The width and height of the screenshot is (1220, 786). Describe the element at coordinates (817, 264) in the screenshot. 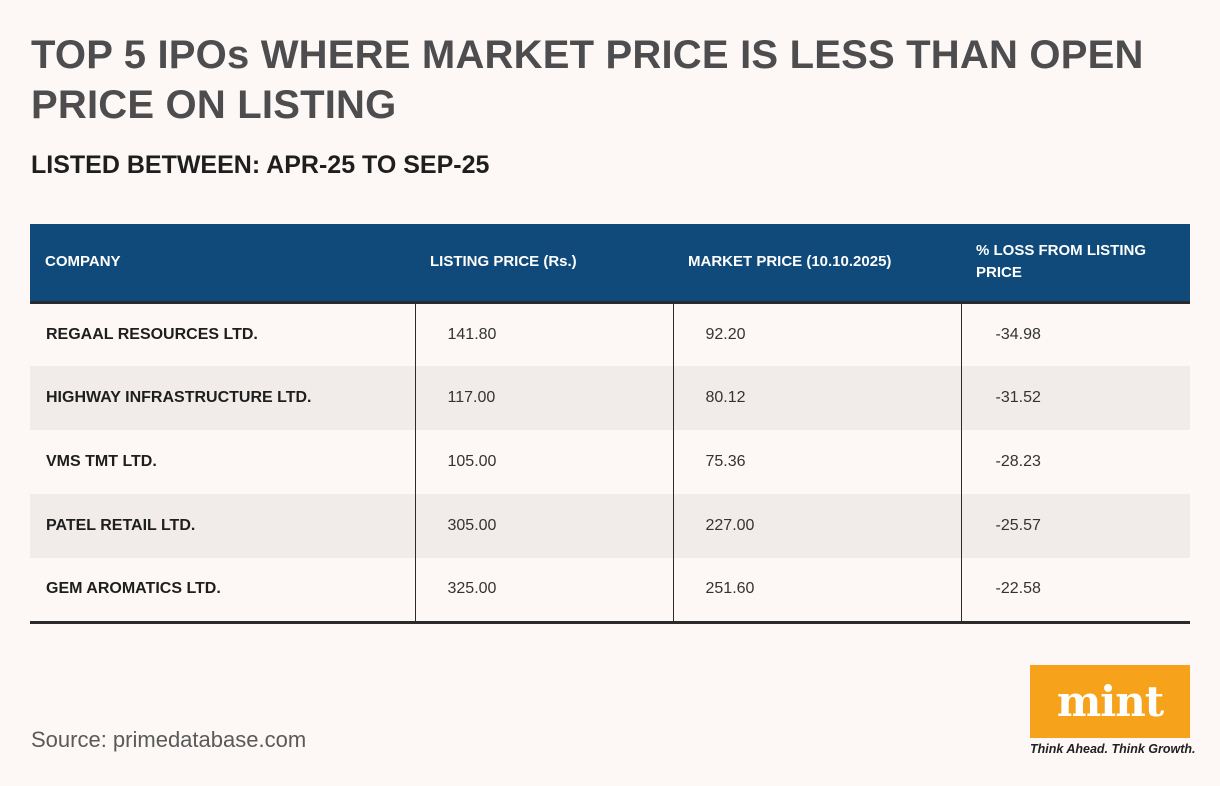

I see `column-header-market-price: MARKET PRICE (10.10.2025)` at that location.